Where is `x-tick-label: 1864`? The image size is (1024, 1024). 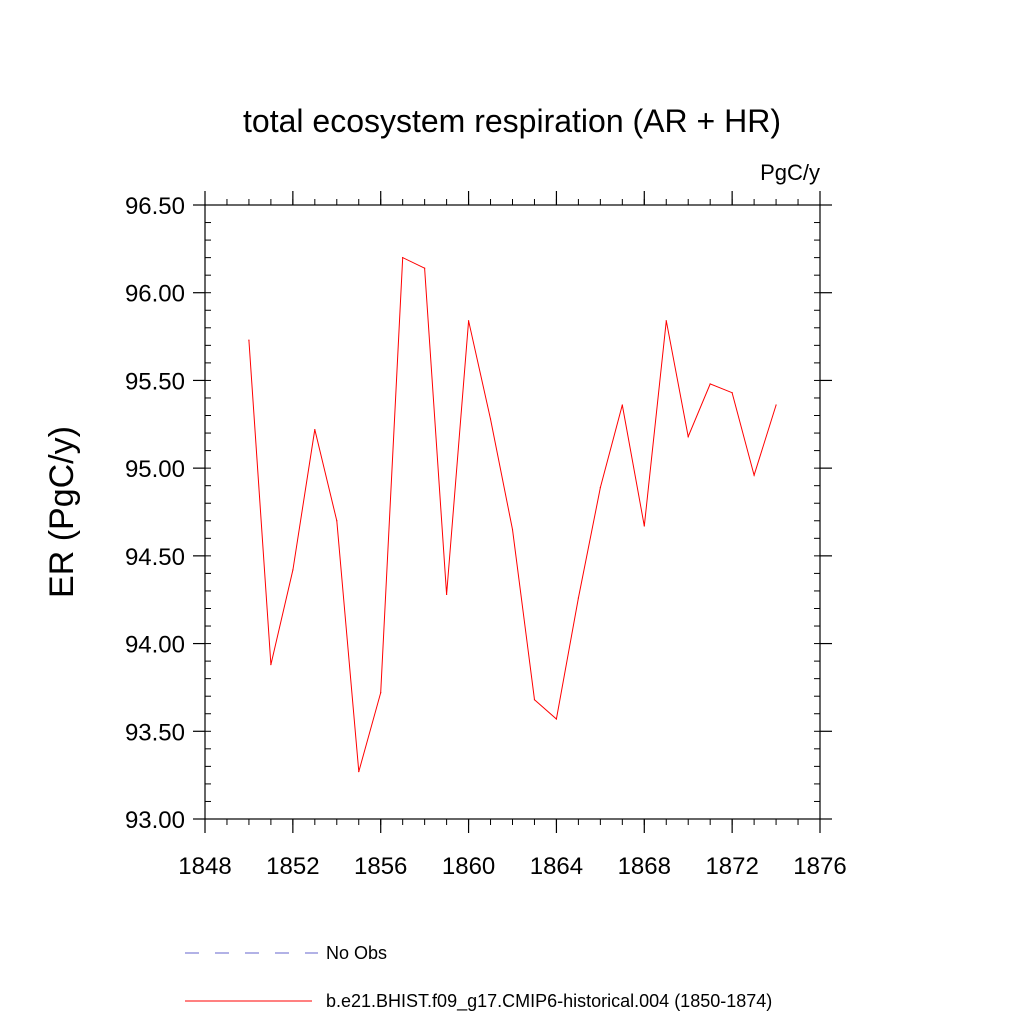
x-tick-label: 1864 is located at coordinates (556, 866).